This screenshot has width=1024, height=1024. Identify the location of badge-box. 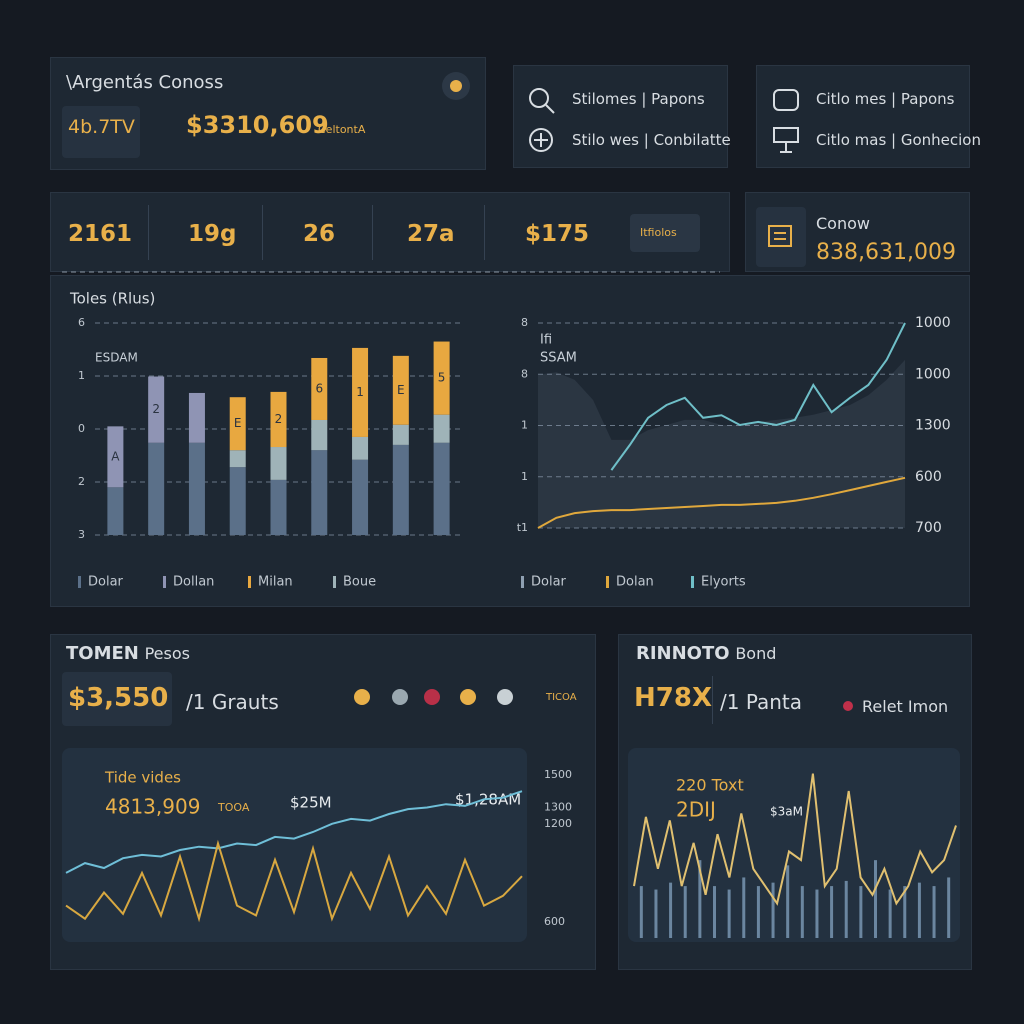
(101, 132).